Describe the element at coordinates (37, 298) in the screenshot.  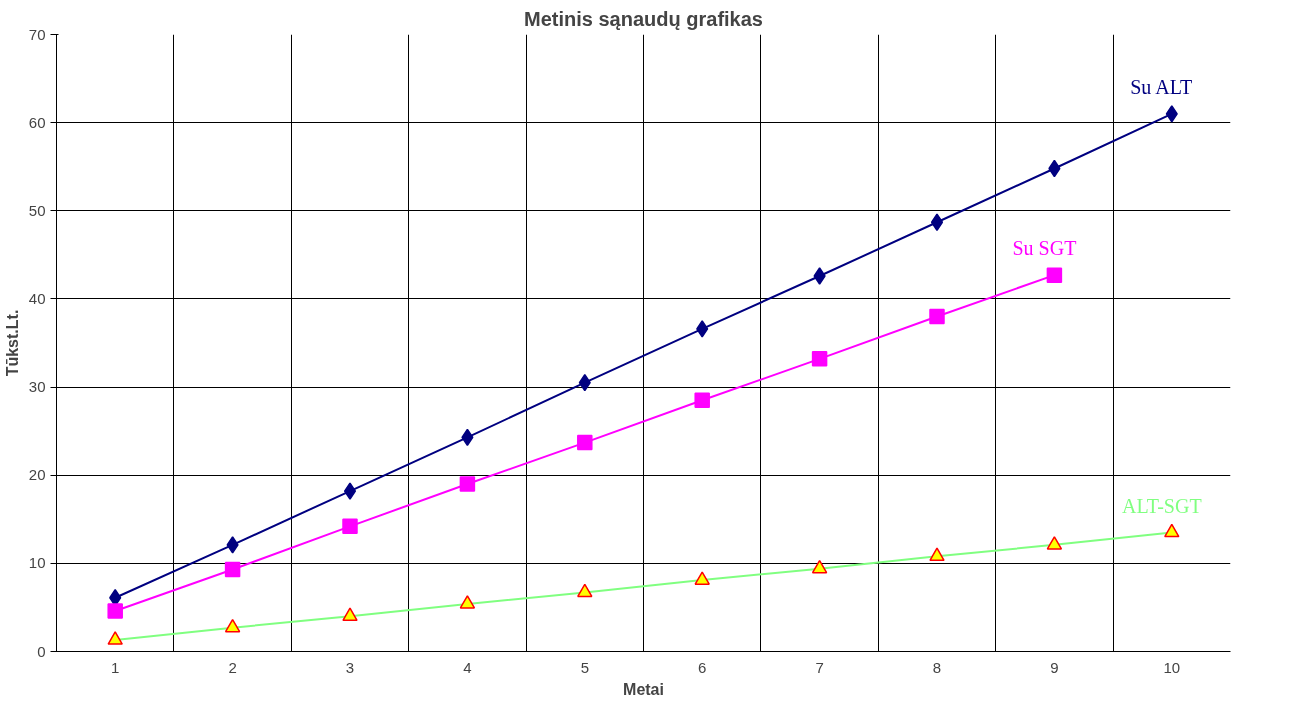
I see `y-tick-label: 40` at that location.